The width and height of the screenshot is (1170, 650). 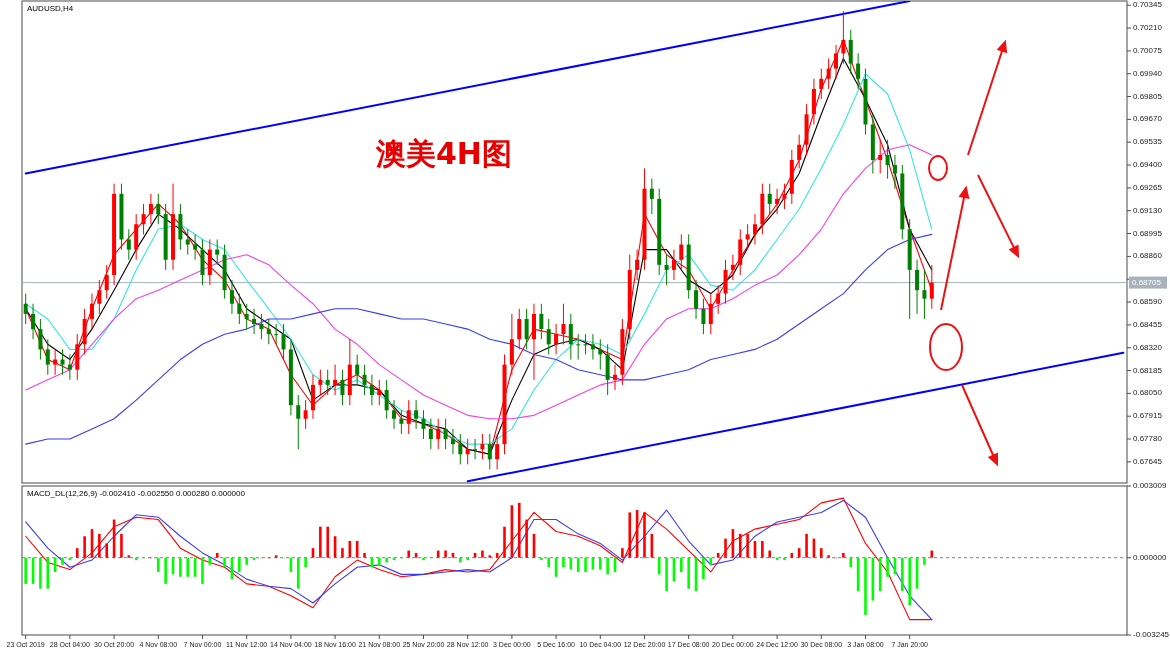 I want to click on y-tick-label: 0.67780, so click(x=1148, y=439).